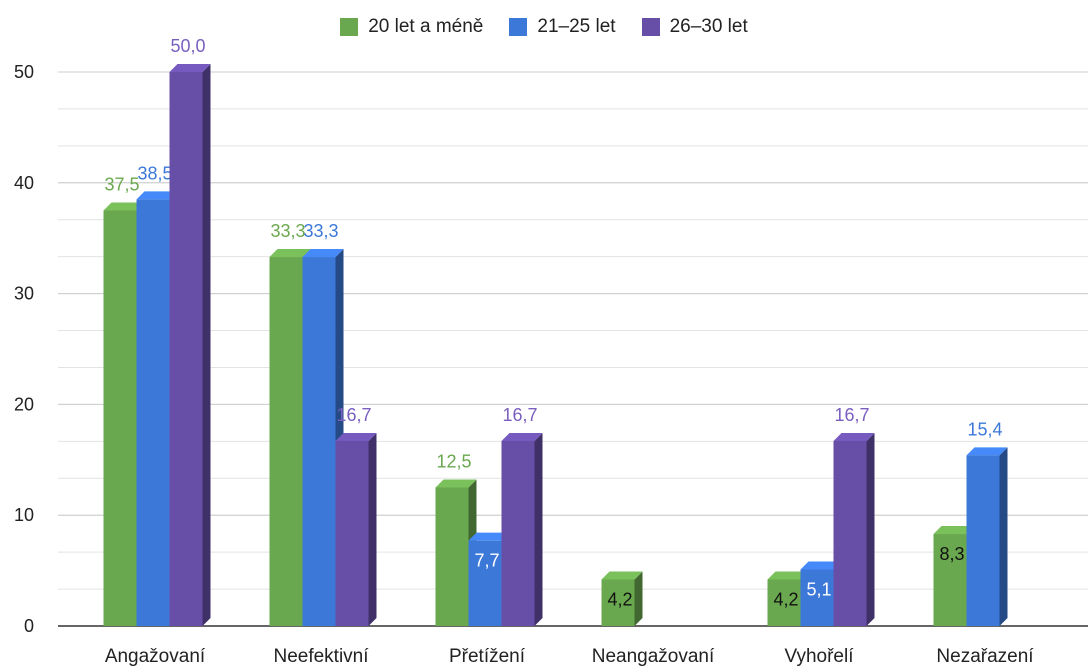 The width and height of the screenshot is (1088, 670). Describe the element at coordinates (155, 656) in the screenshot. I see `x-tick-label-angazovani: Angažovaní` at that location.